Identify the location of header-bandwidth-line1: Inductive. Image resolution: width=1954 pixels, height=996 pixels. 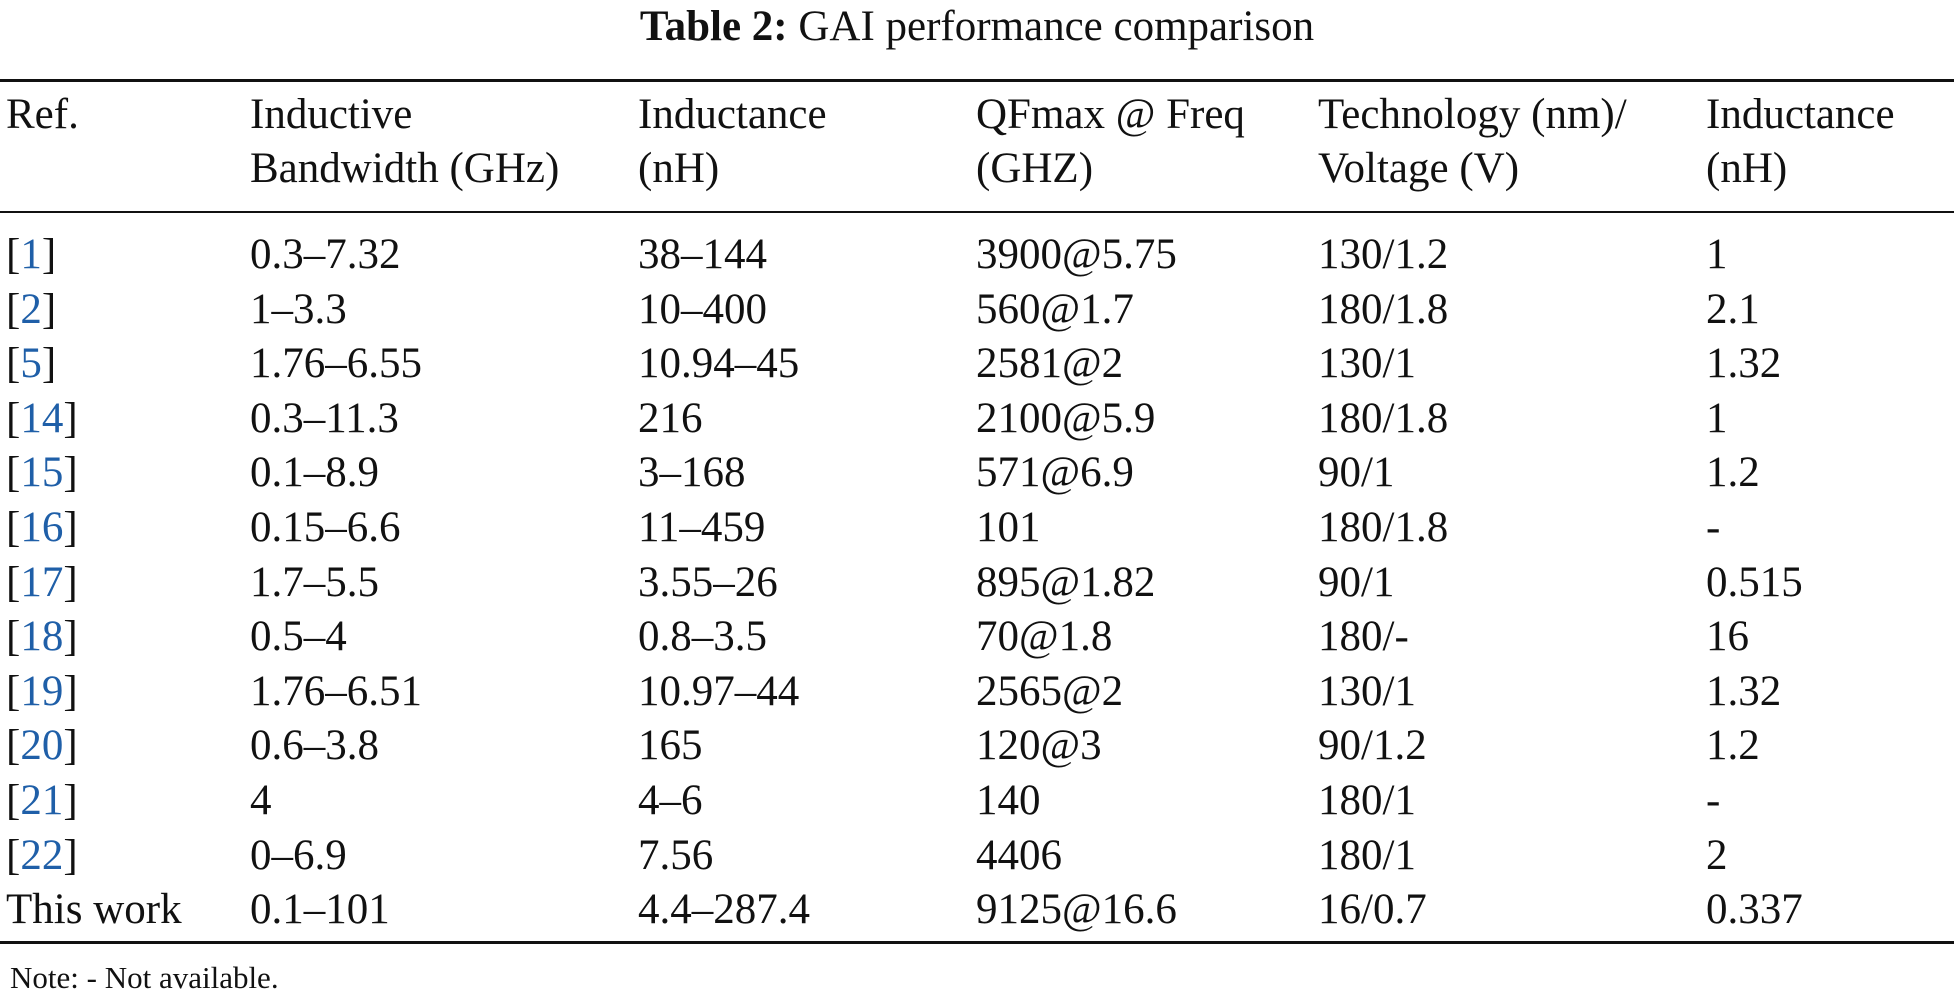
(331, 114).